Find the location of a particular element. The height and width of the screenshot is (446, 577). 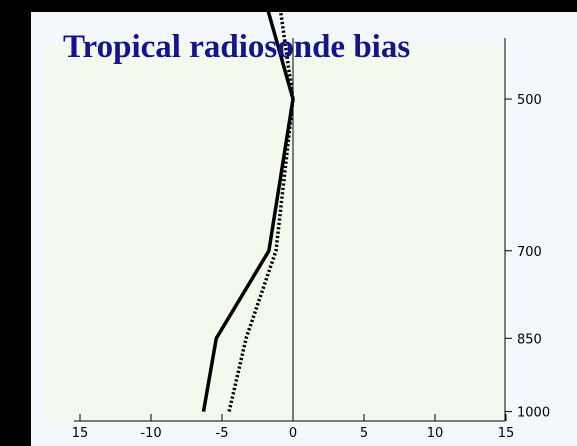

x-axis-ticks: 15 -10 -5 0 5 10 15 is located at coordinates (293, 427).